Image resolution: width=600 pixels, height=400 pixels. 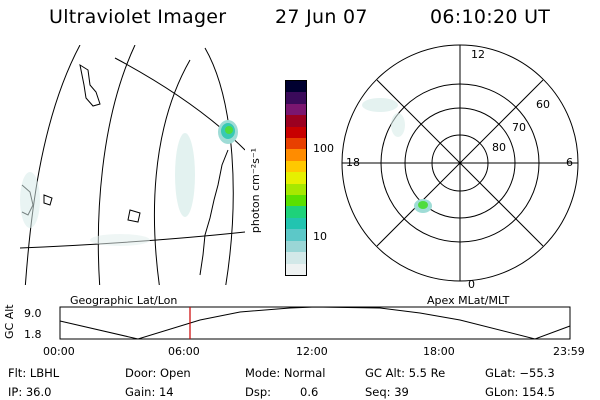 I want to click on mlt-label-0: 0, so click(x=471, y=284).